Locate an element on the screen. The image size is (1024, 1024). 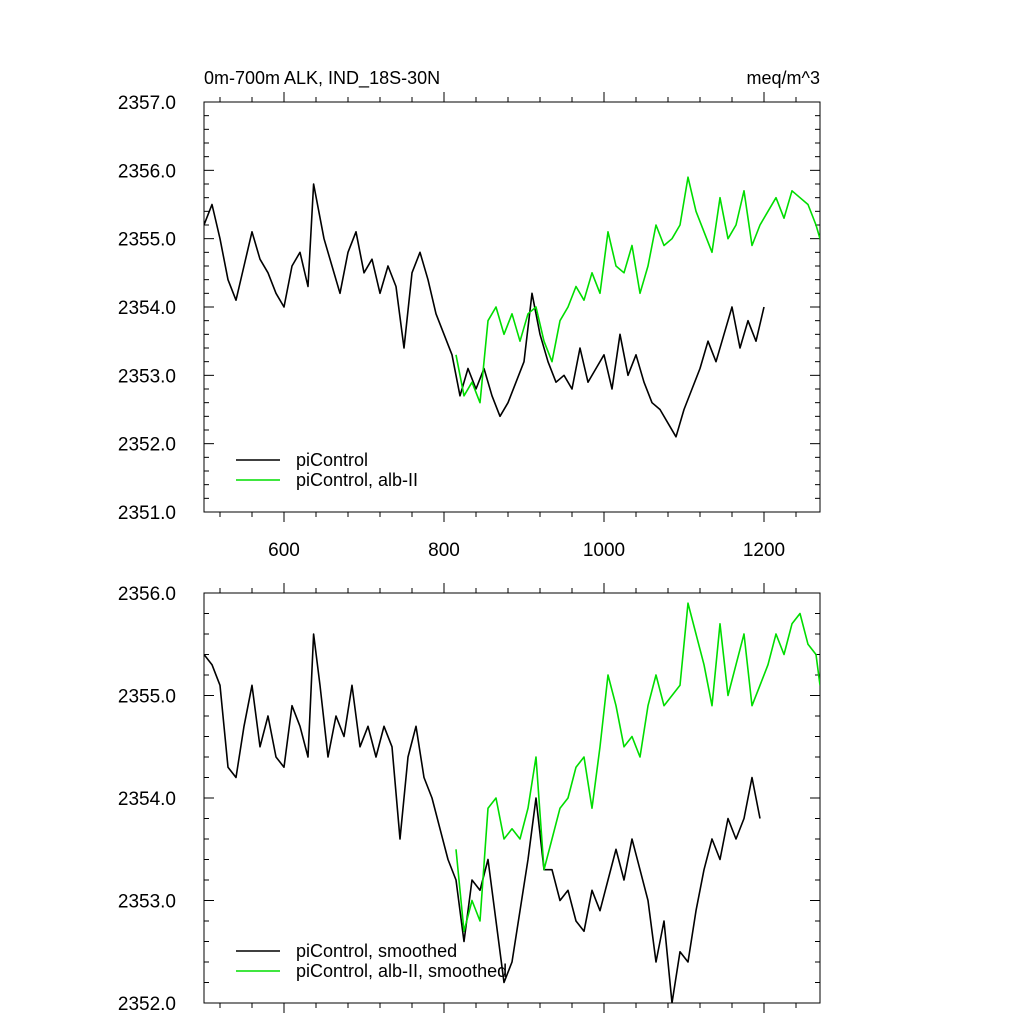
y-tick-label: 2351.0 is located at coordinates (147, 513).